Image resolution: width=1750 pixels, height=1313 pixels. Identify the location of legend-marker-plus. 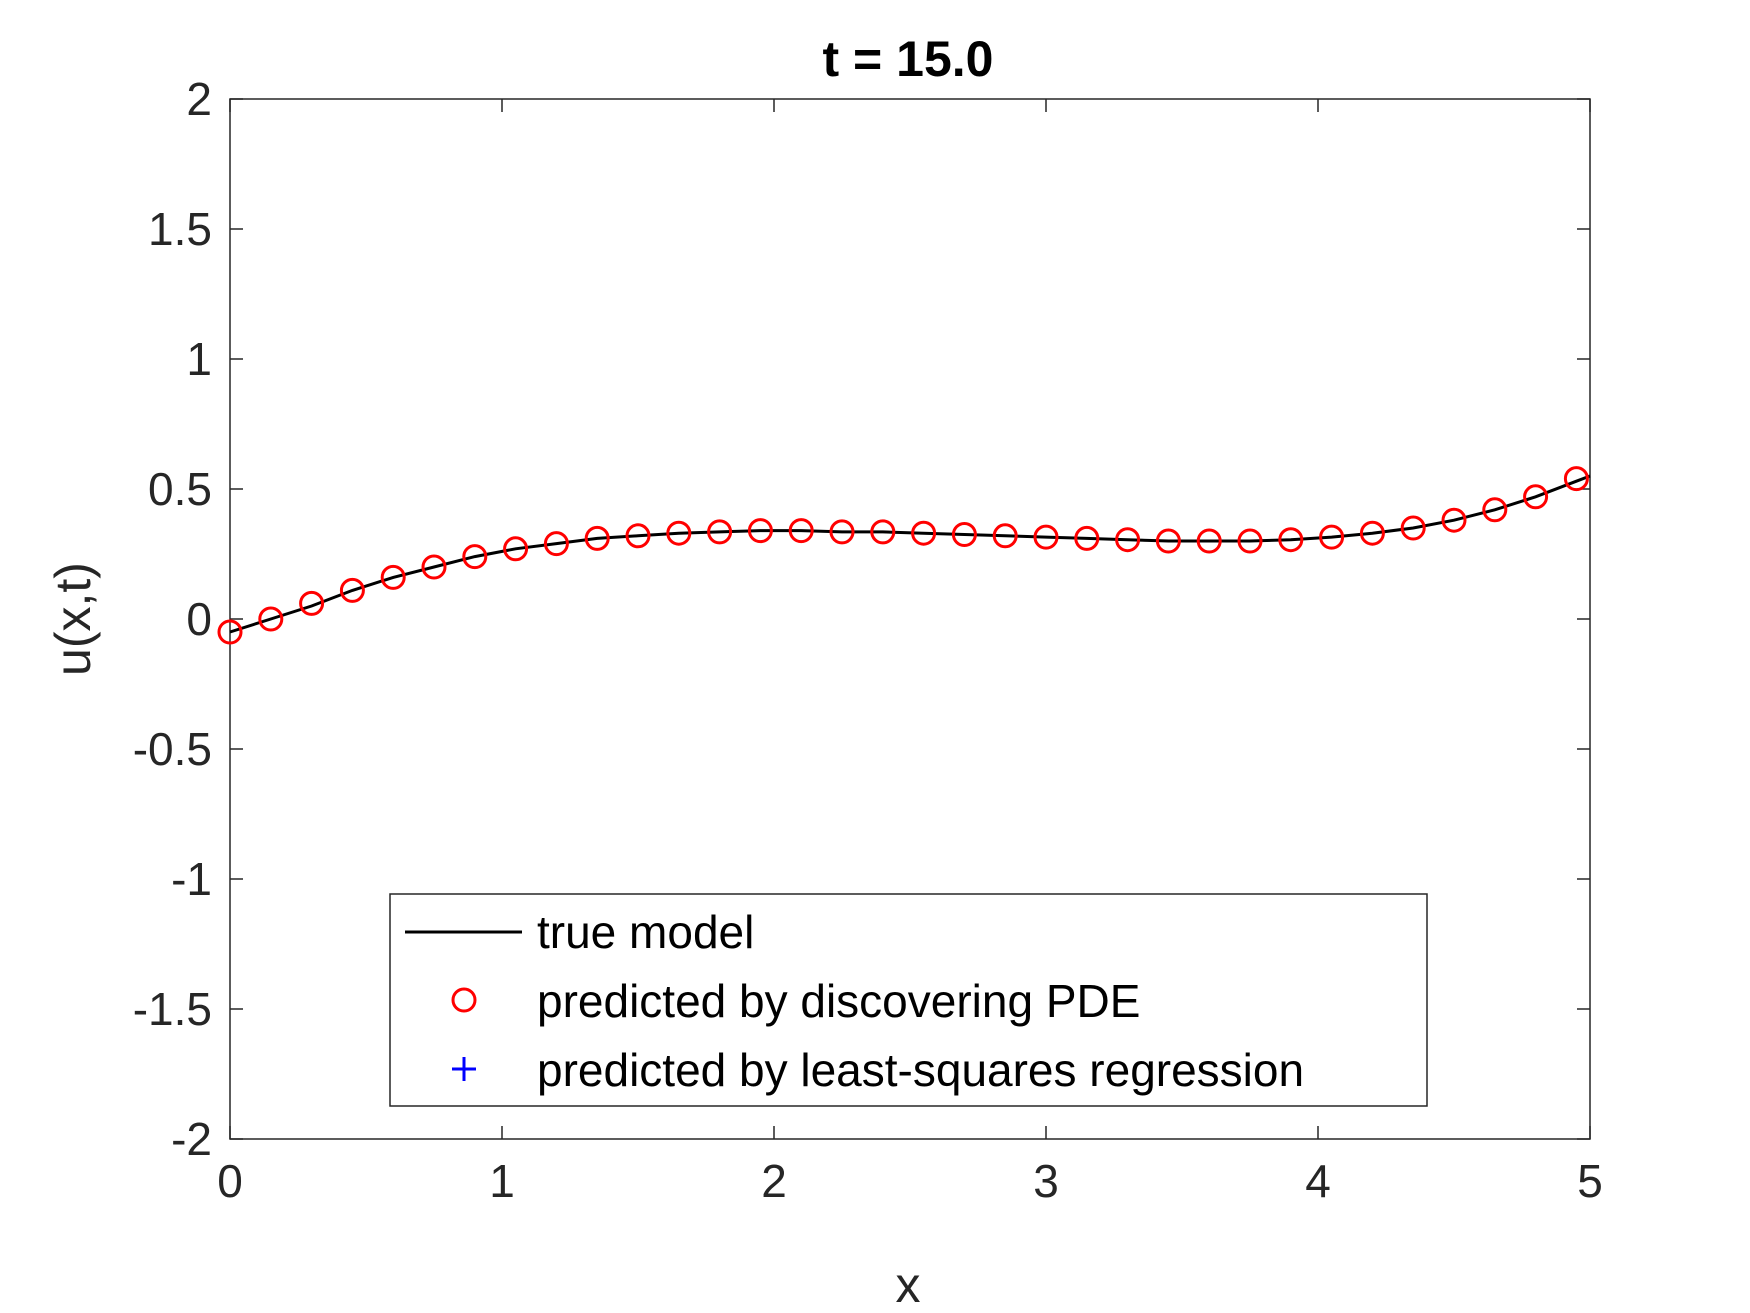
(464, 1069).